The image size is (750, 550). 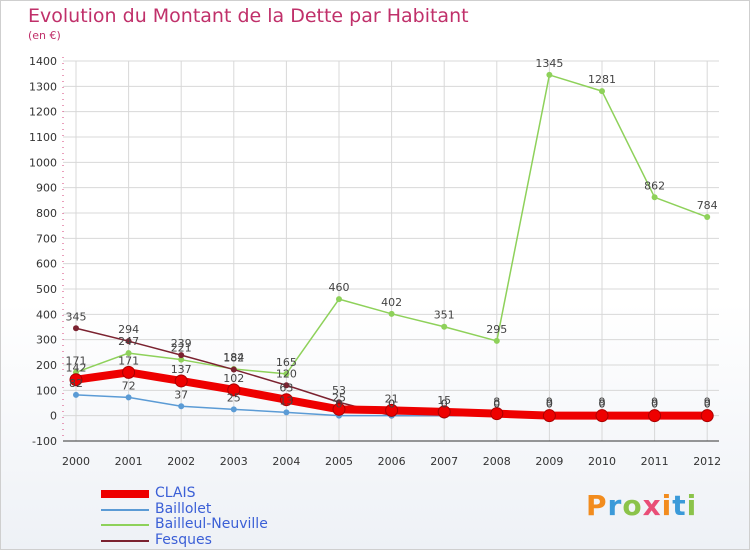 I want to click on y-tick-label: 200, so click(x=46, y=365).